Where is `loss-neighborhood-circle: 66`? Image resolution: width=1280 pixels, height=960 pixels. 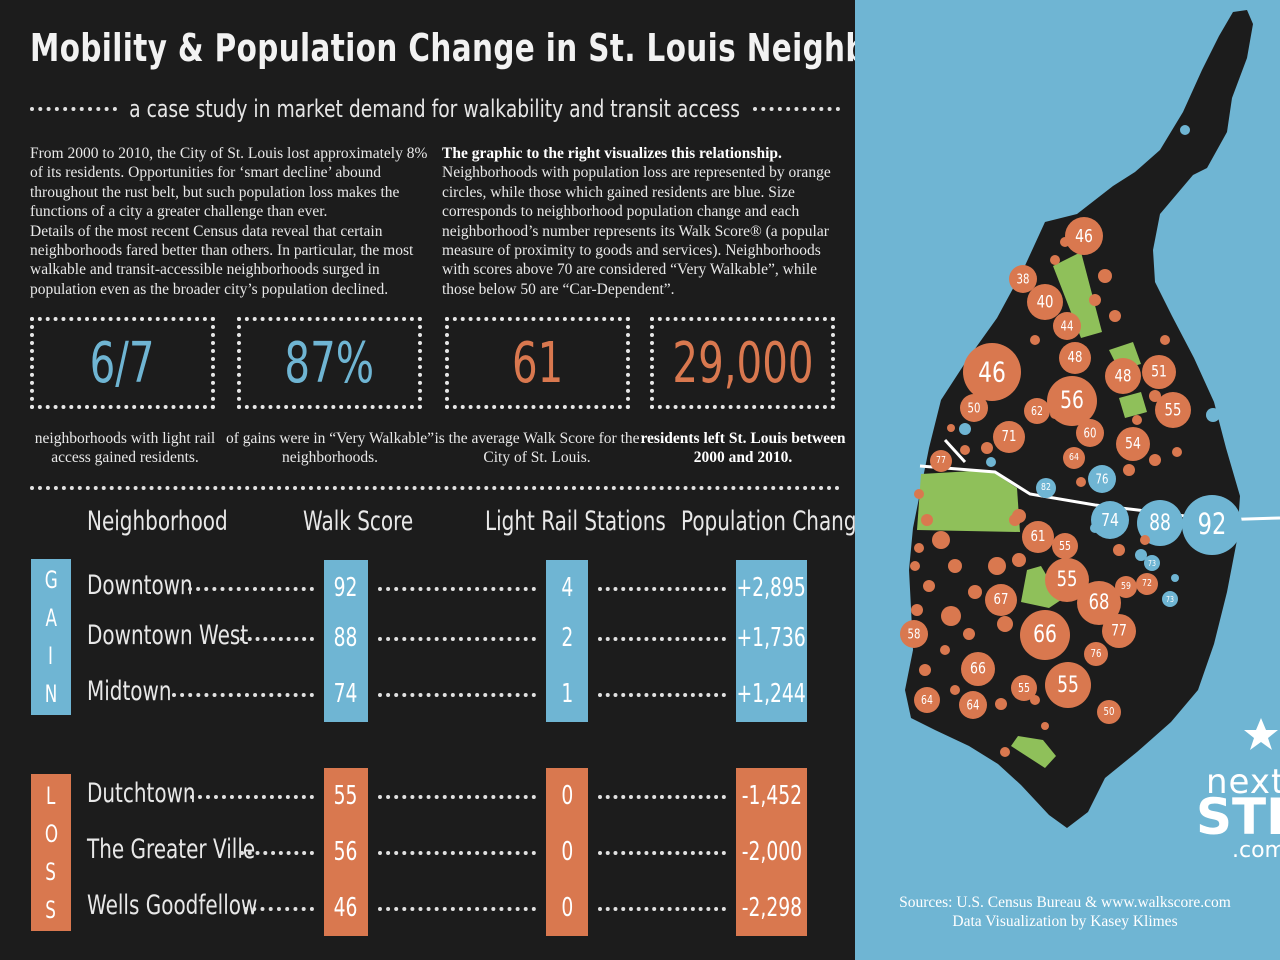
loss-neighborhood-circle: 66 is located at coordinates (1045, 635).